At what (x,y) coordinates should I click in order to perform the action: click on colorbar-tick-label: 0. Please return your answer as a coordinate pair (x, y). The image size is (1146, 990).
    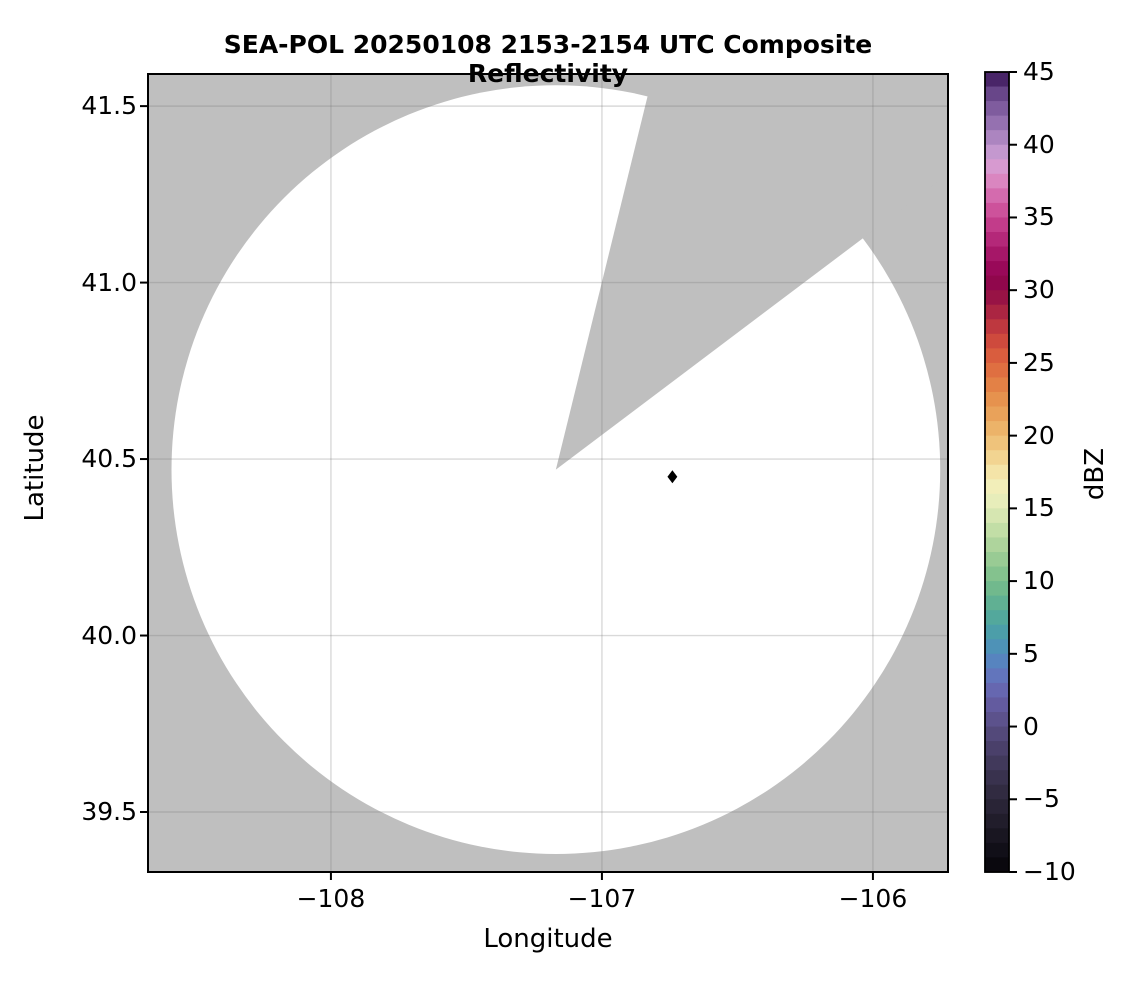
    Looking at the image, I should click on (1031, 726).